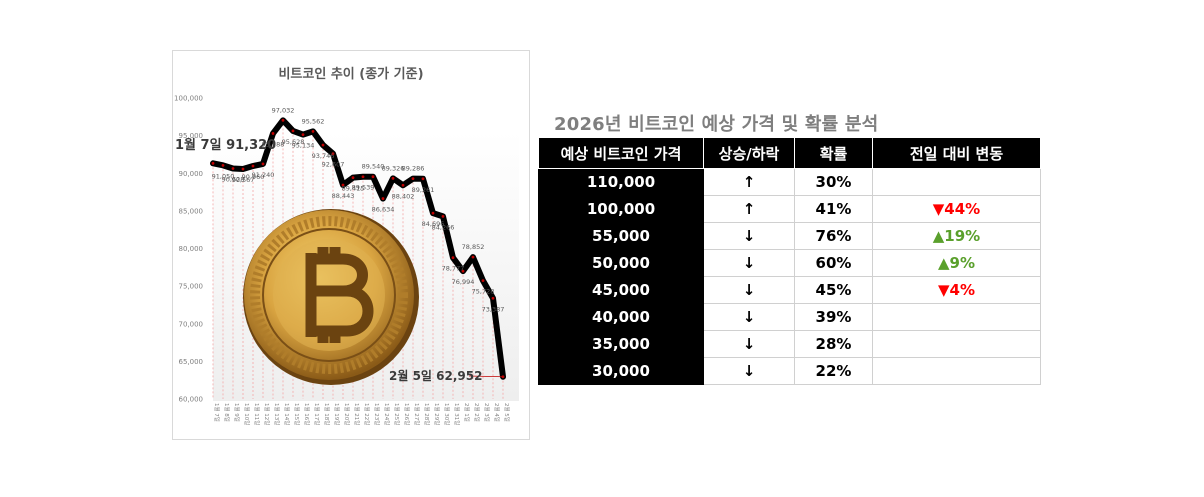 This screenshot has width=1204, height=497. I want to click on probability-cell: 39%, so click(833, 317).